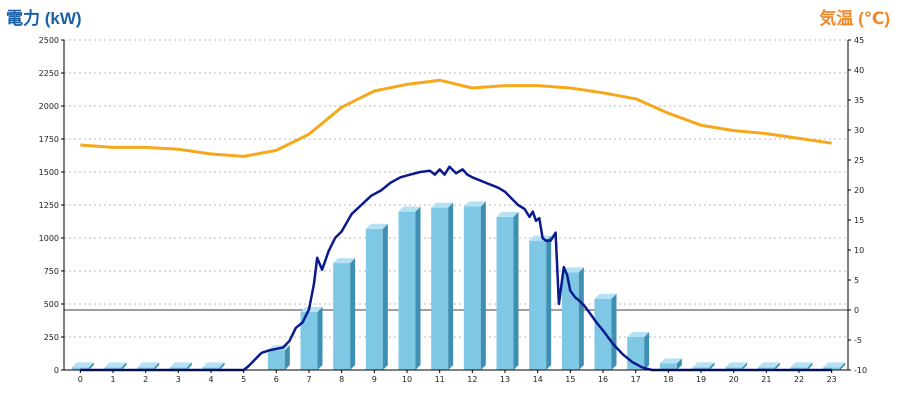 Image resolution: width=900 pixels, height=400 pixels. I want to click on right-tick-label: 0, so click(856, 310).